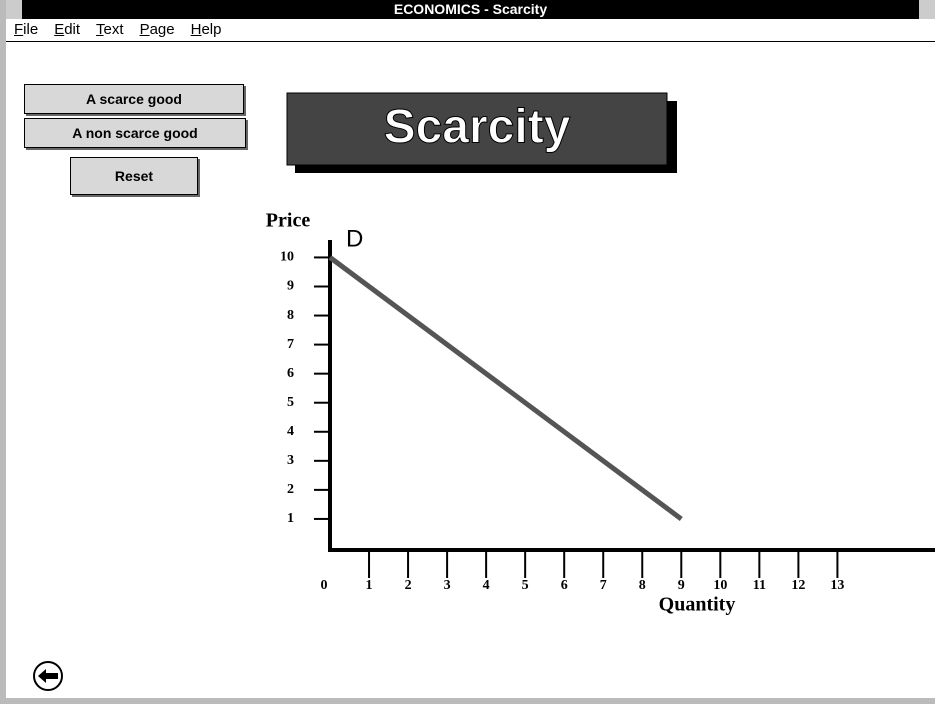  Describe the element at coordinates (48, 676) in the screenshot. I see `back-arrow` at that location.